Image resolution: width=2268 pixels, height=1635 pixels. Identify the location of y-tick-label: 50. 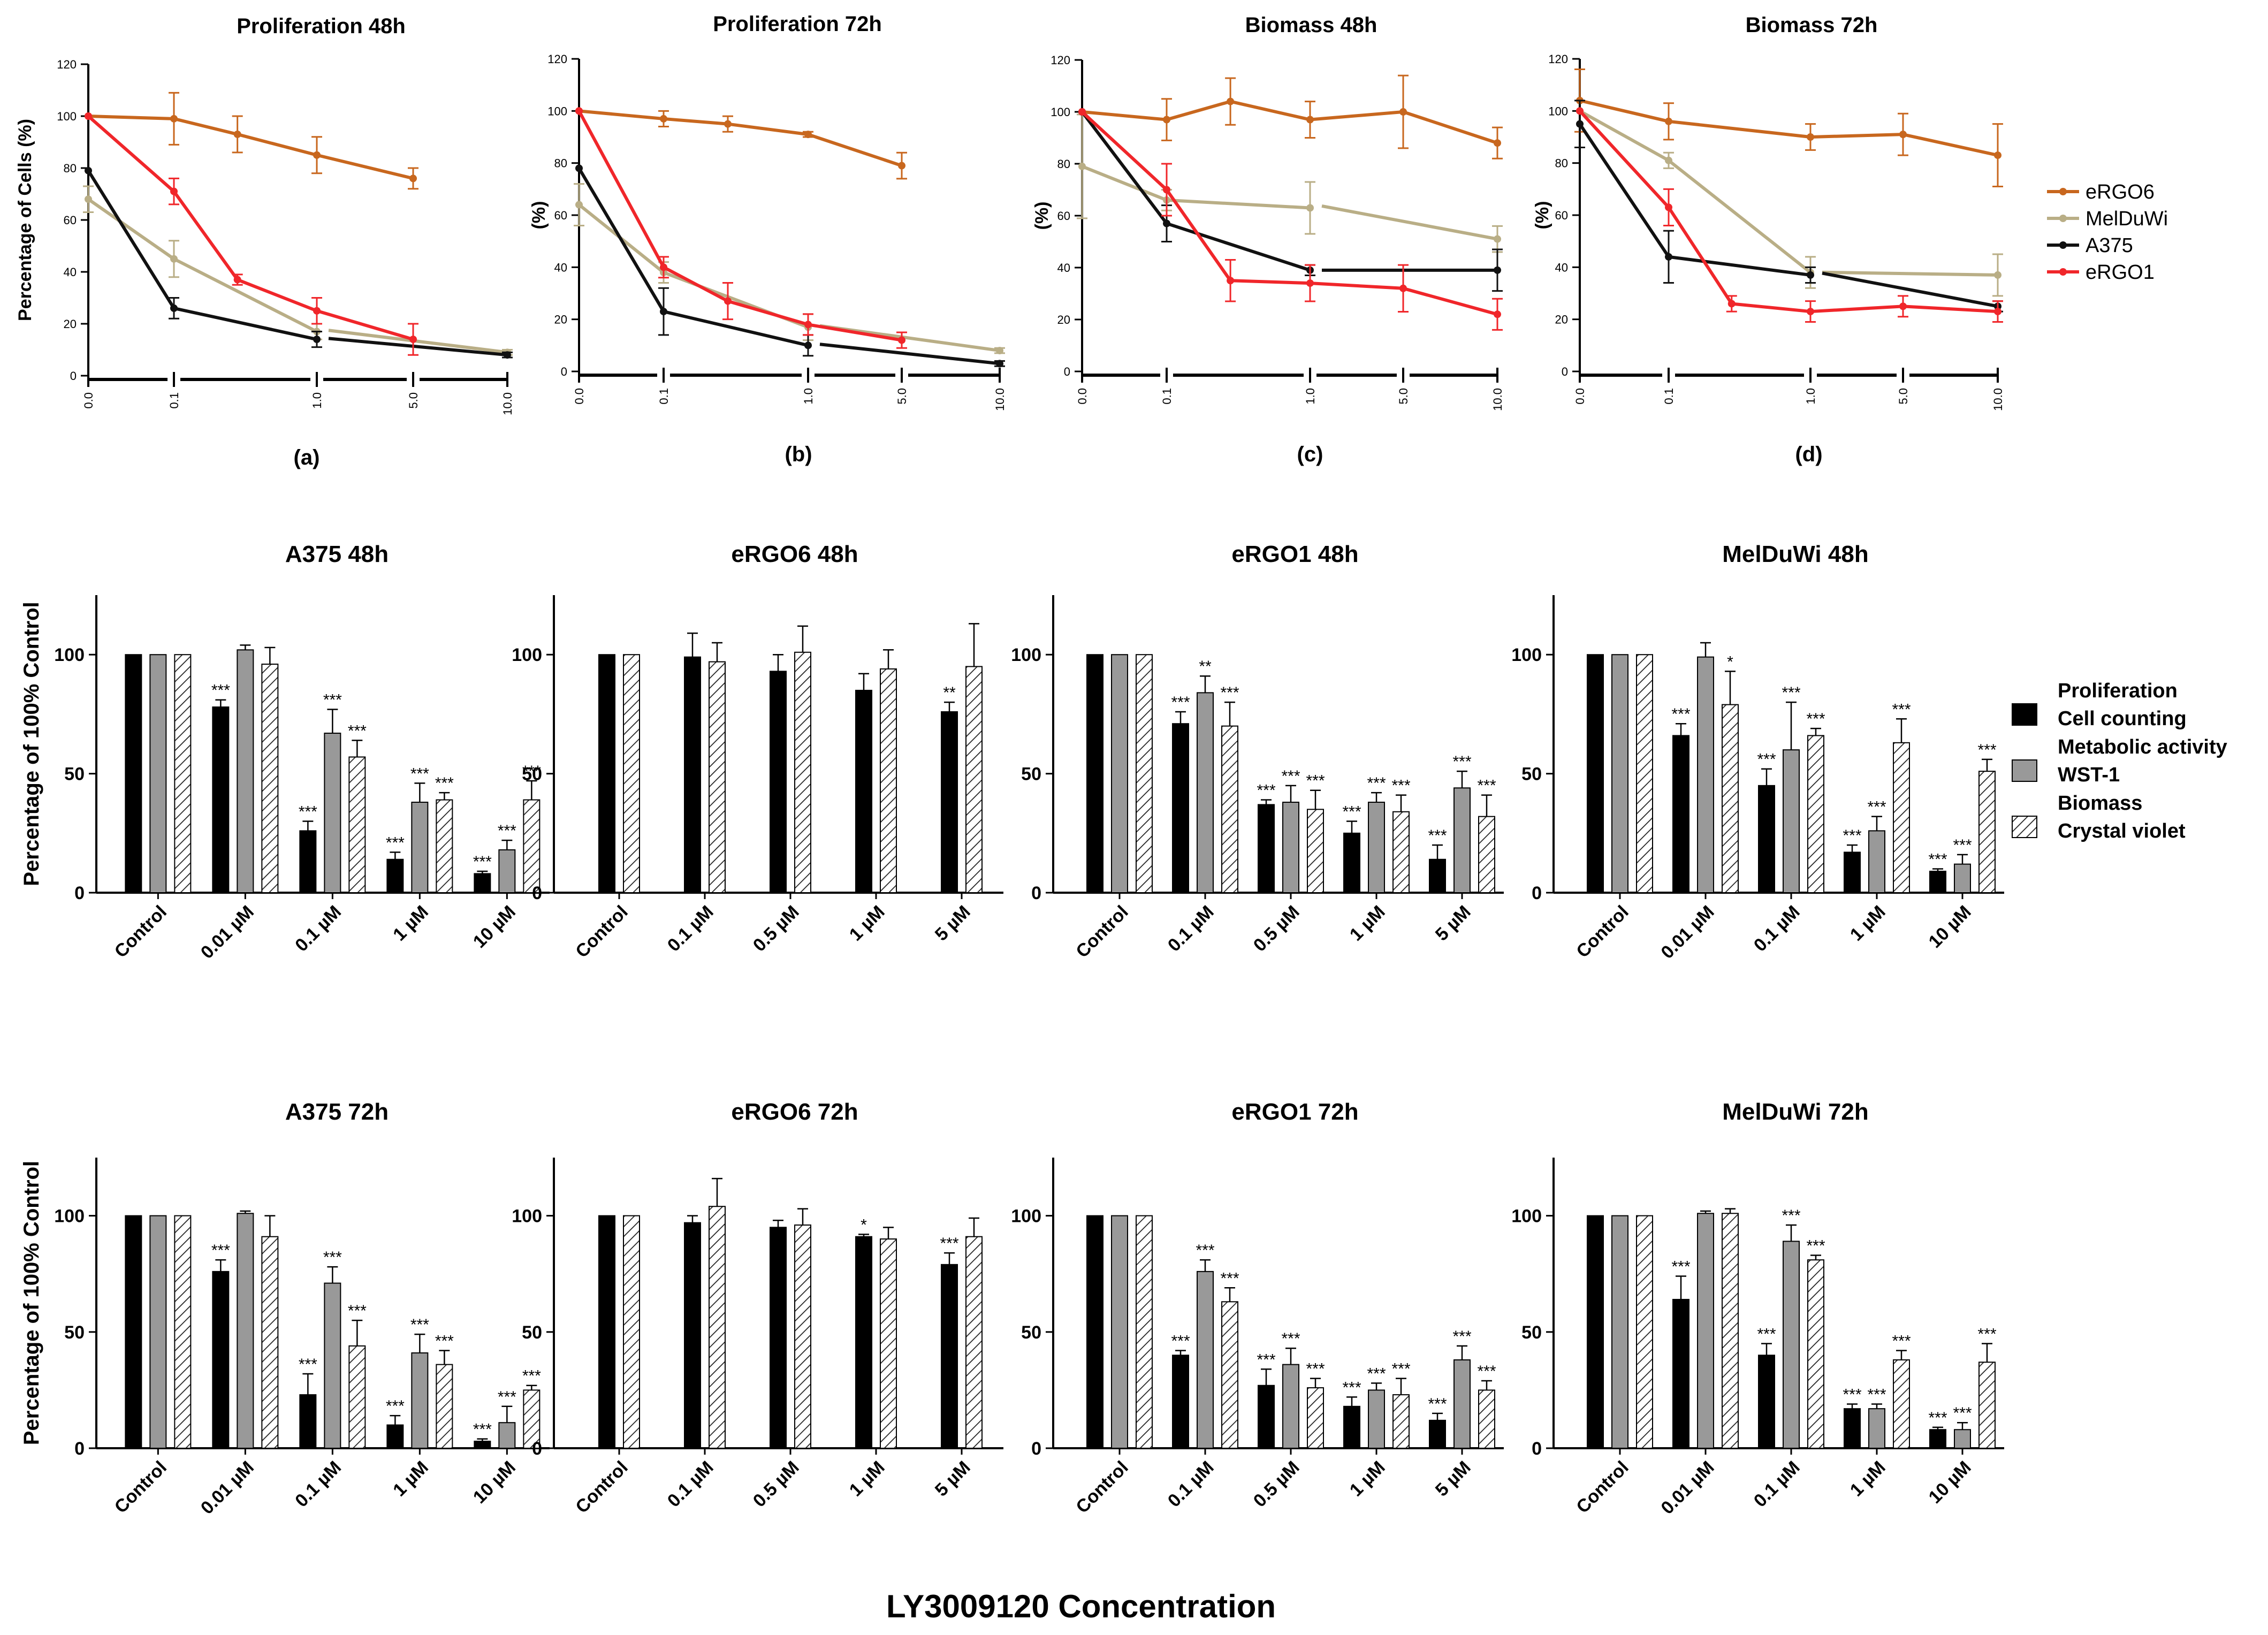
(75, 775).